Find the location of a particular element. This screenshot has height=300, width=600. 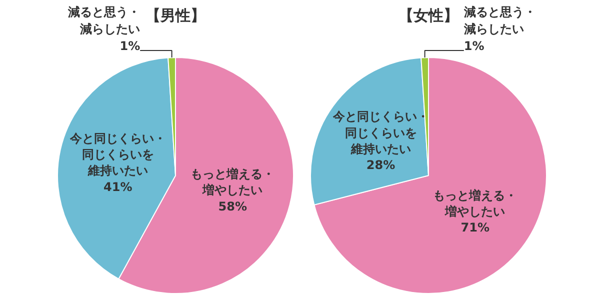

chart-title: 【女性】 is located at coordinates (428, 15).